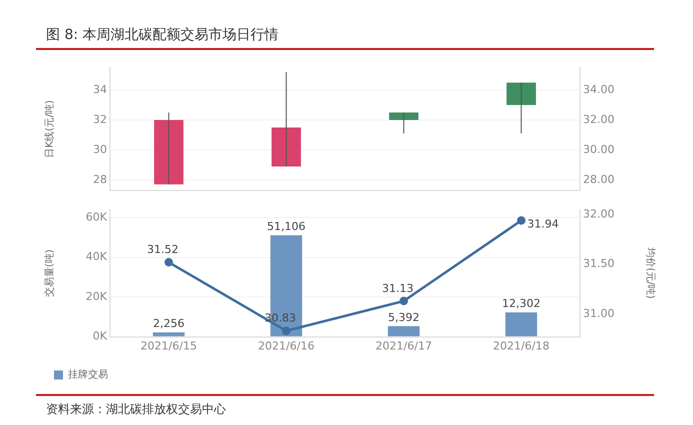  I want to click on y-tick-label: 34, so click(100, 89).